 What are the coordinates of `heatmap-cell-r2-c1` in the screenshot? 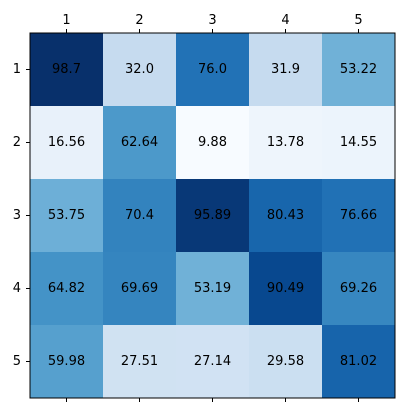 It's located at (67, 143).